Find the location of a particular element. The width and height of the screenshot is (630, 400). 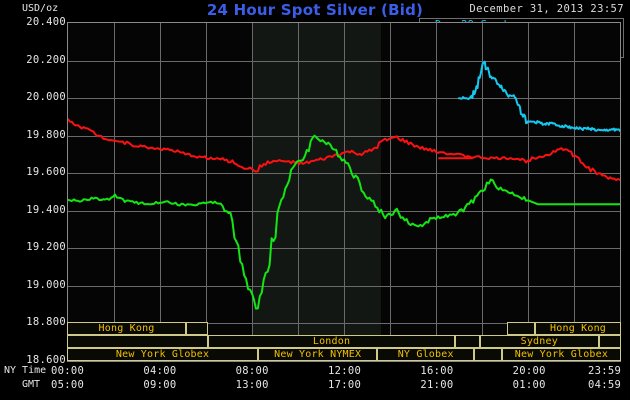

session-label: London is located at coordinates (331, 341).